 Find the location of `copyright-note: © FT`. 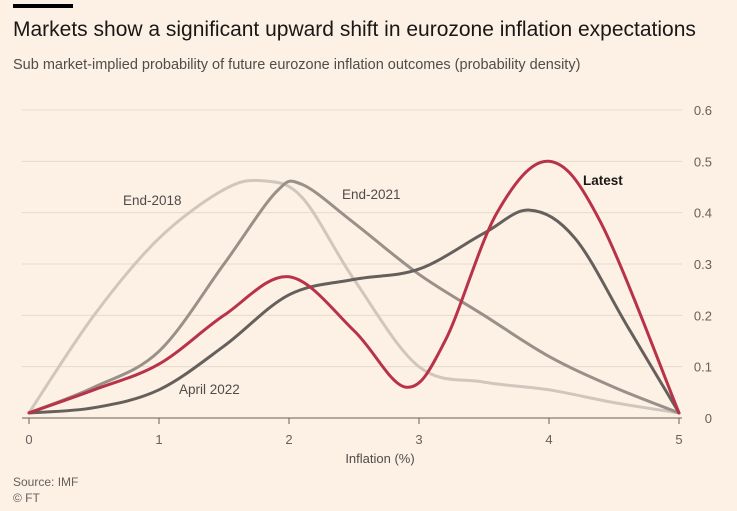

copyright-note: © FT is located at coordinates (26, 498).